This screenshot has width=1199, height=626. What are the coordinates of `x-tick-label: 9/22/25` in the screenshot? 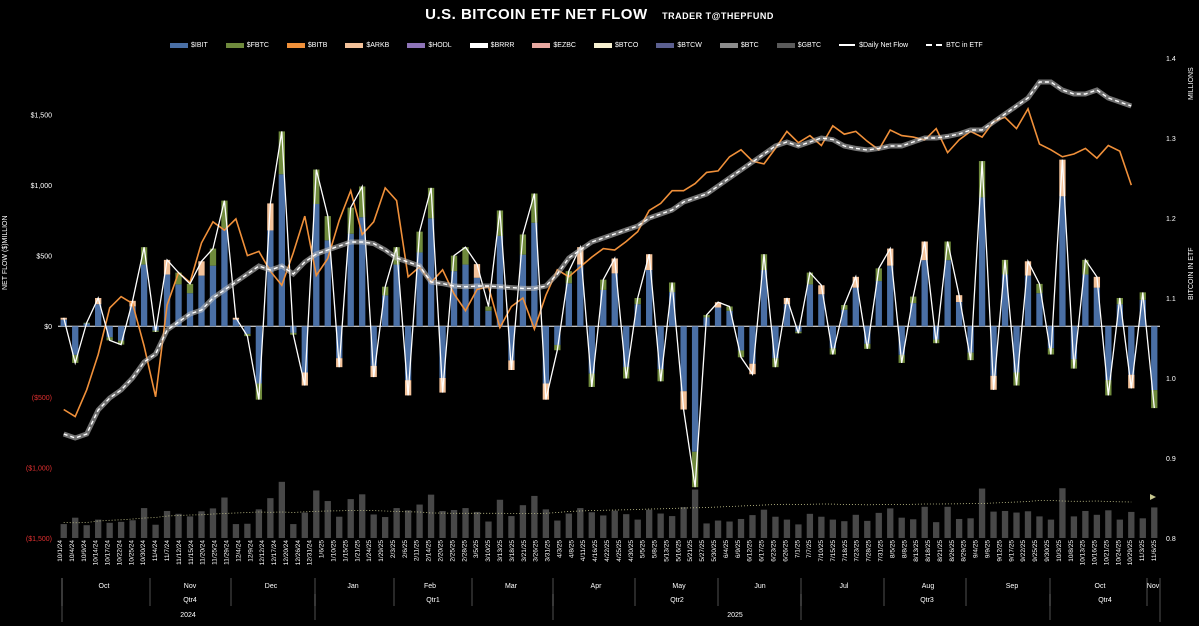 It's located at (1023, 551).